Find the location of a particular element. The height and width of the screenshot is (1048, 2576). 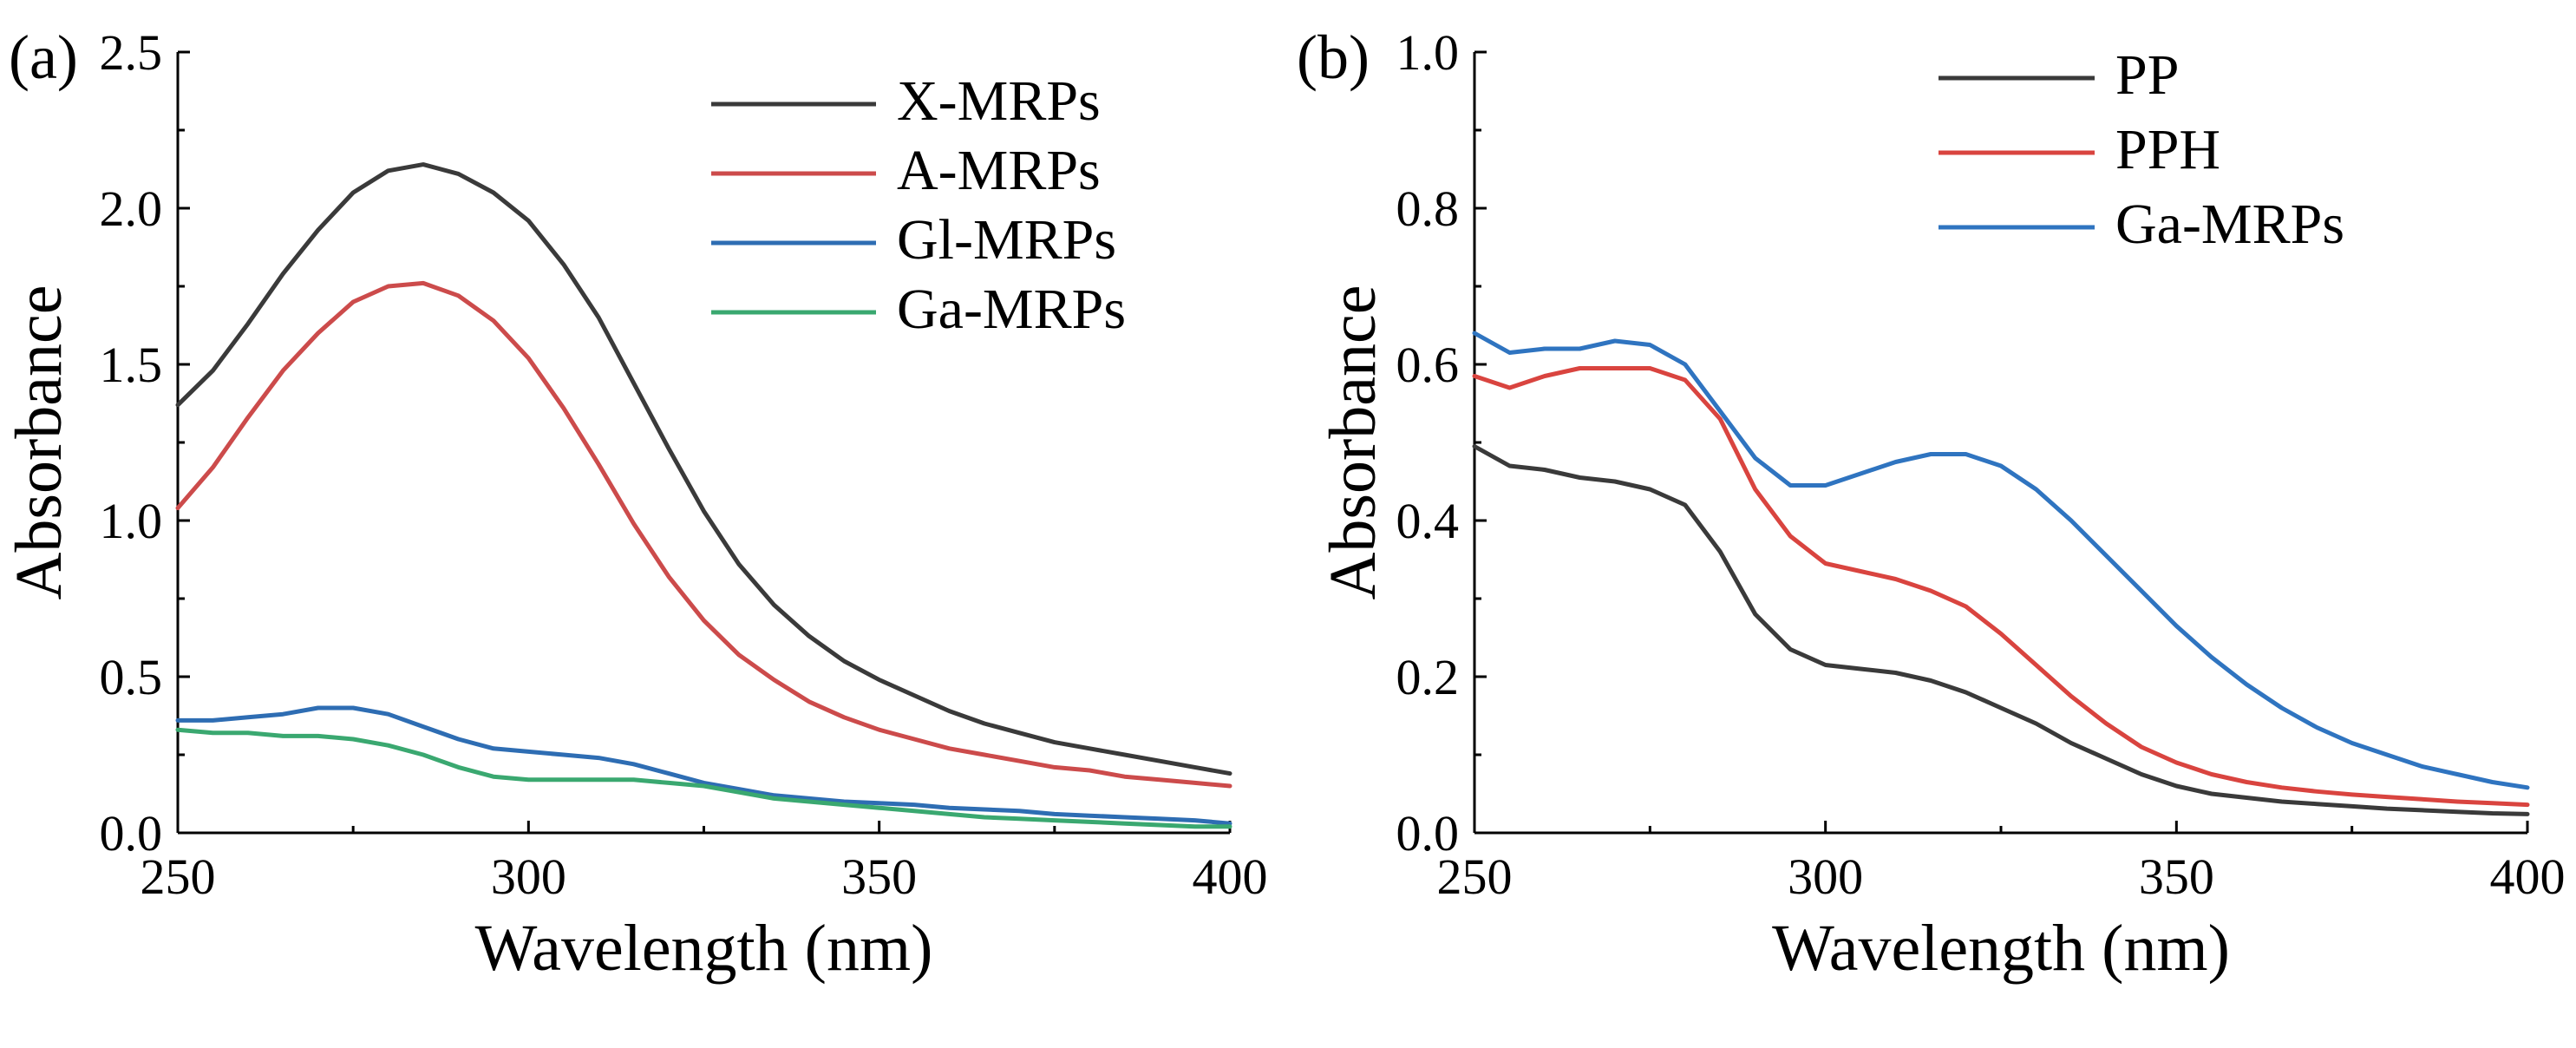

series-line-gl-mrps is located at coordinates (703, 765).